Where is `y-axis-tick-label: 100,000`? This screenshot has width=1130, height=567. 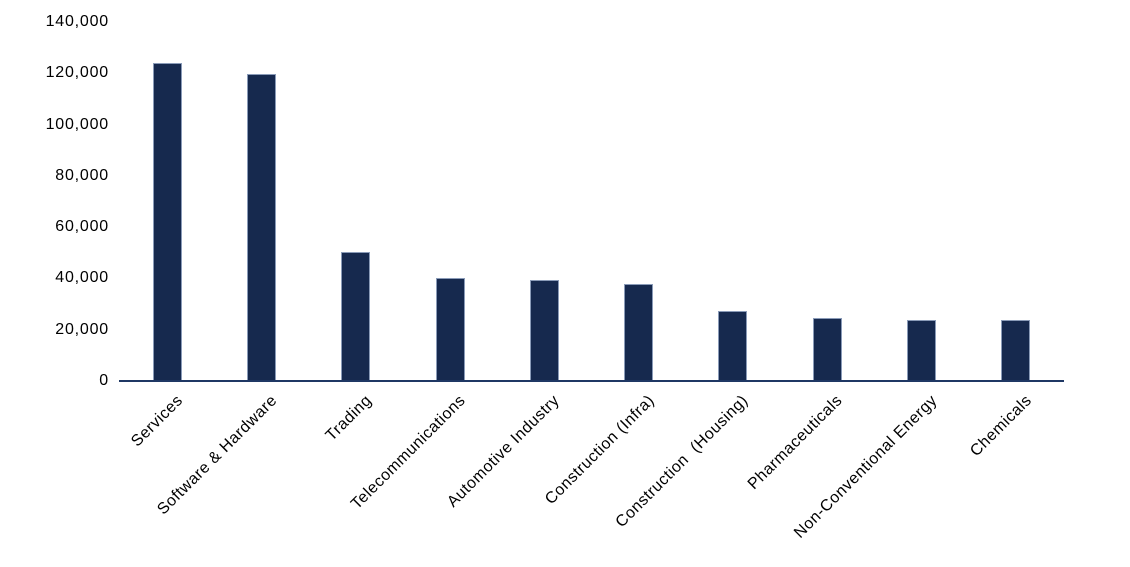
y-axis-tick-label: 100,000 is located at coordinates (77, 124).